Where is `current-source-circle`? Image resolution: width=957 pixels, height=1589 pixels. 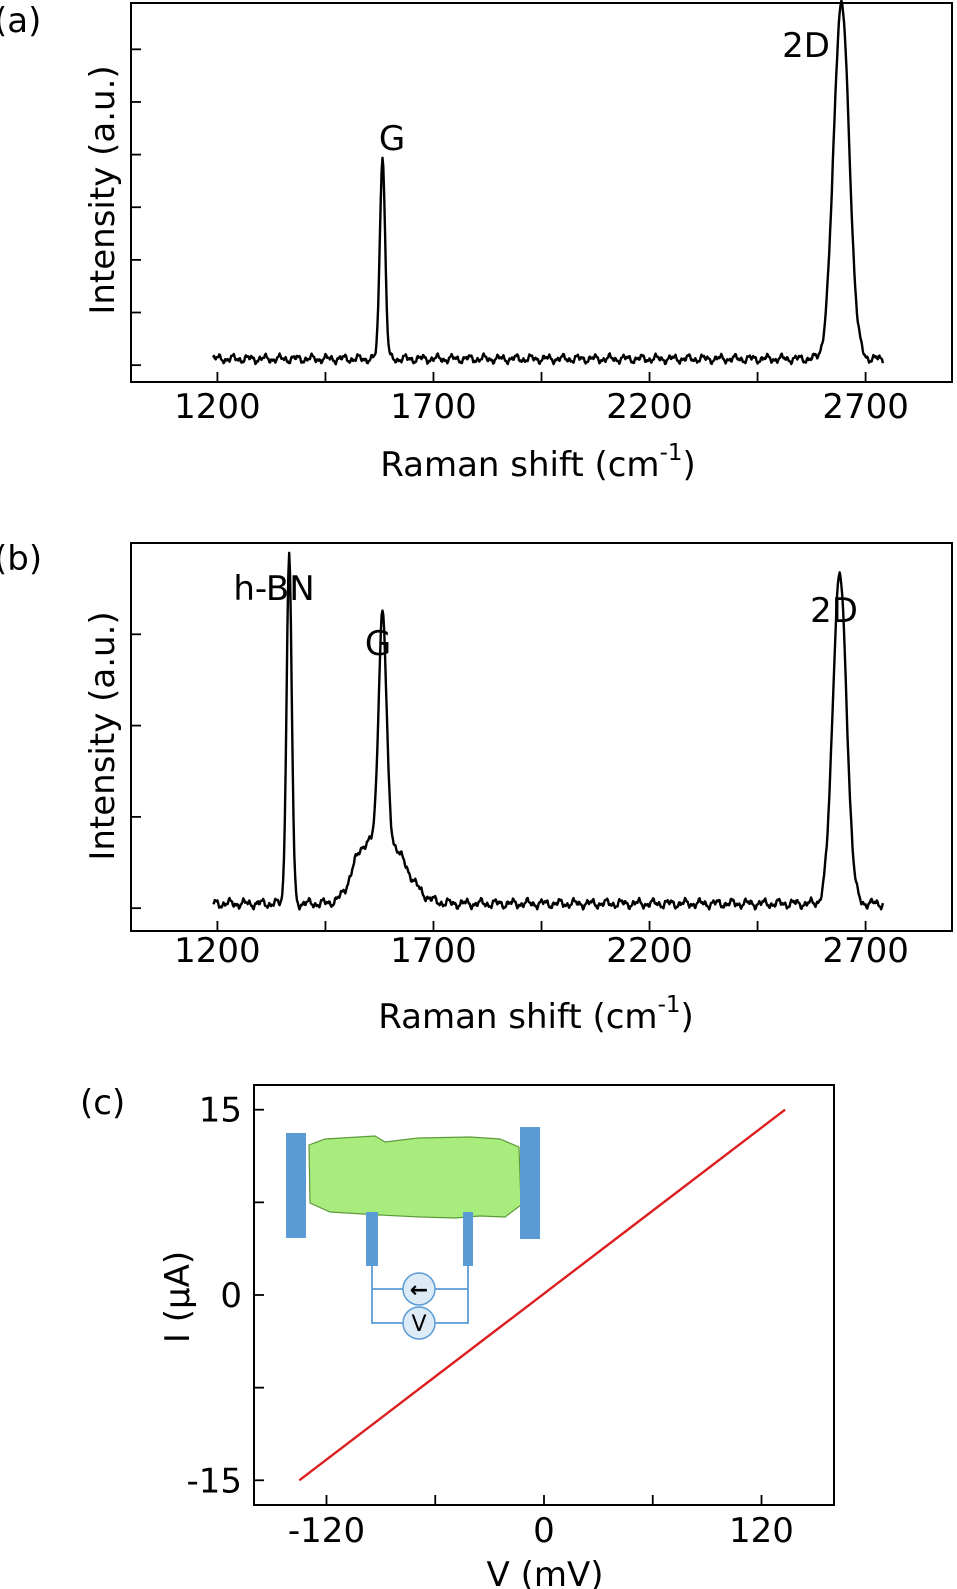
current-source-circle is located at coordinates (419, 1289).